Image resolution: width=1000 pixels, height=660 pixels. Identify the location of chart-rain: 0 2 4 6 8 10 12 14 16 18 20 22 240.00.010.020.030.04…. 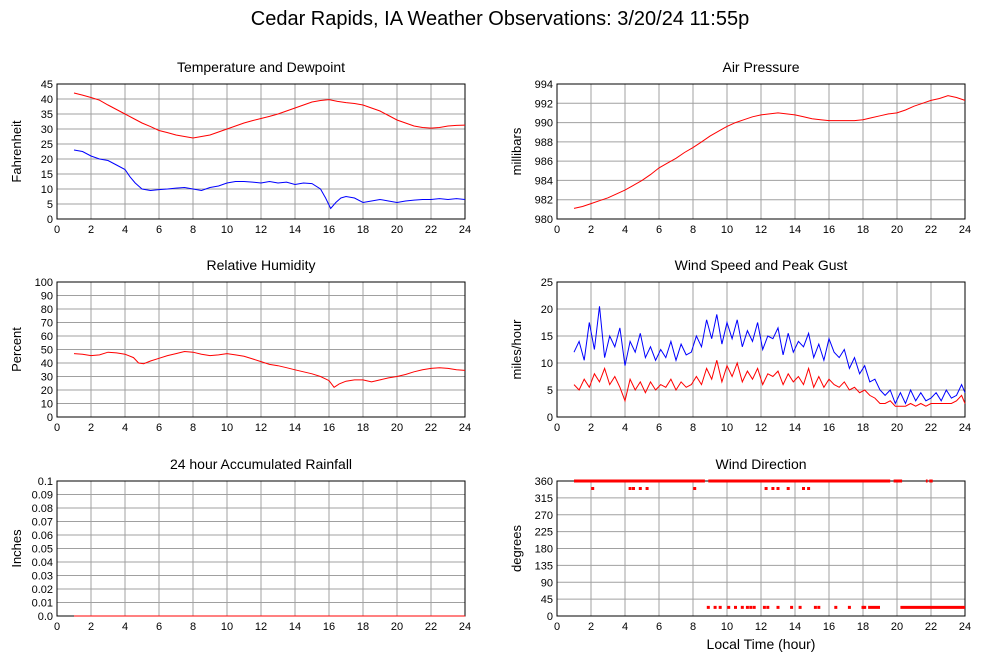
(240, 544).